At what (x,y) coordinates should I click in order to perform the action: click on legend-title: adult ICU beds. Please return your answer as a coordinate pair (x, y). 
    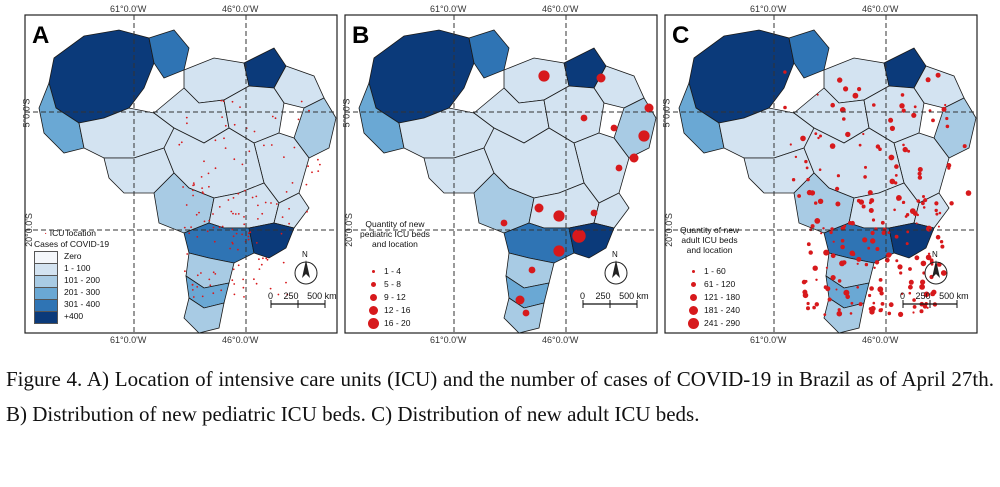
    Looking at the image, I should click on (709, 239).